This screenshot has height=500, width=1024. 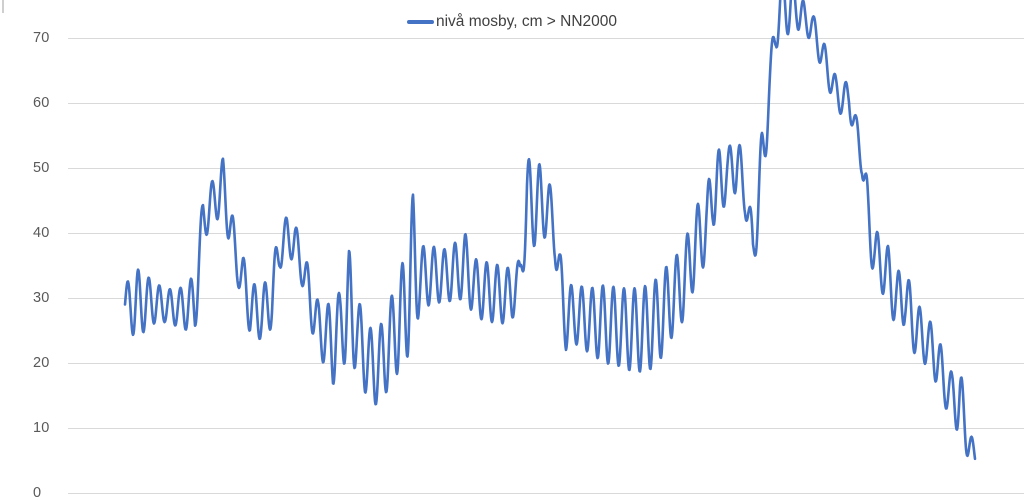 I want to click on crop-edge-artifact, so click(x=3, y=6).